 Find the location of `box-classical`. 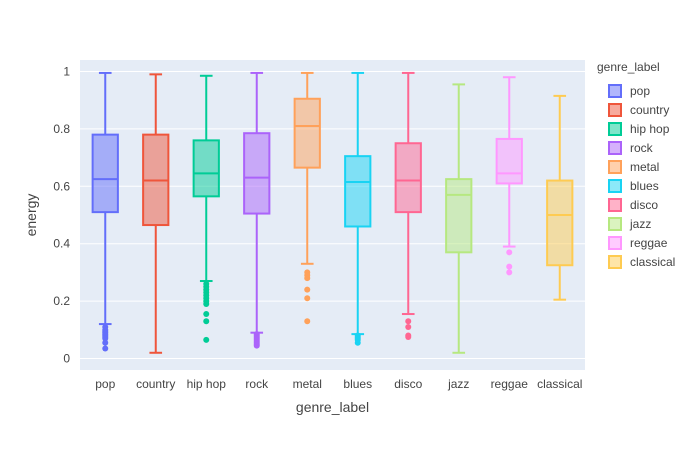

box-classical is located at coordinates (560, 197).